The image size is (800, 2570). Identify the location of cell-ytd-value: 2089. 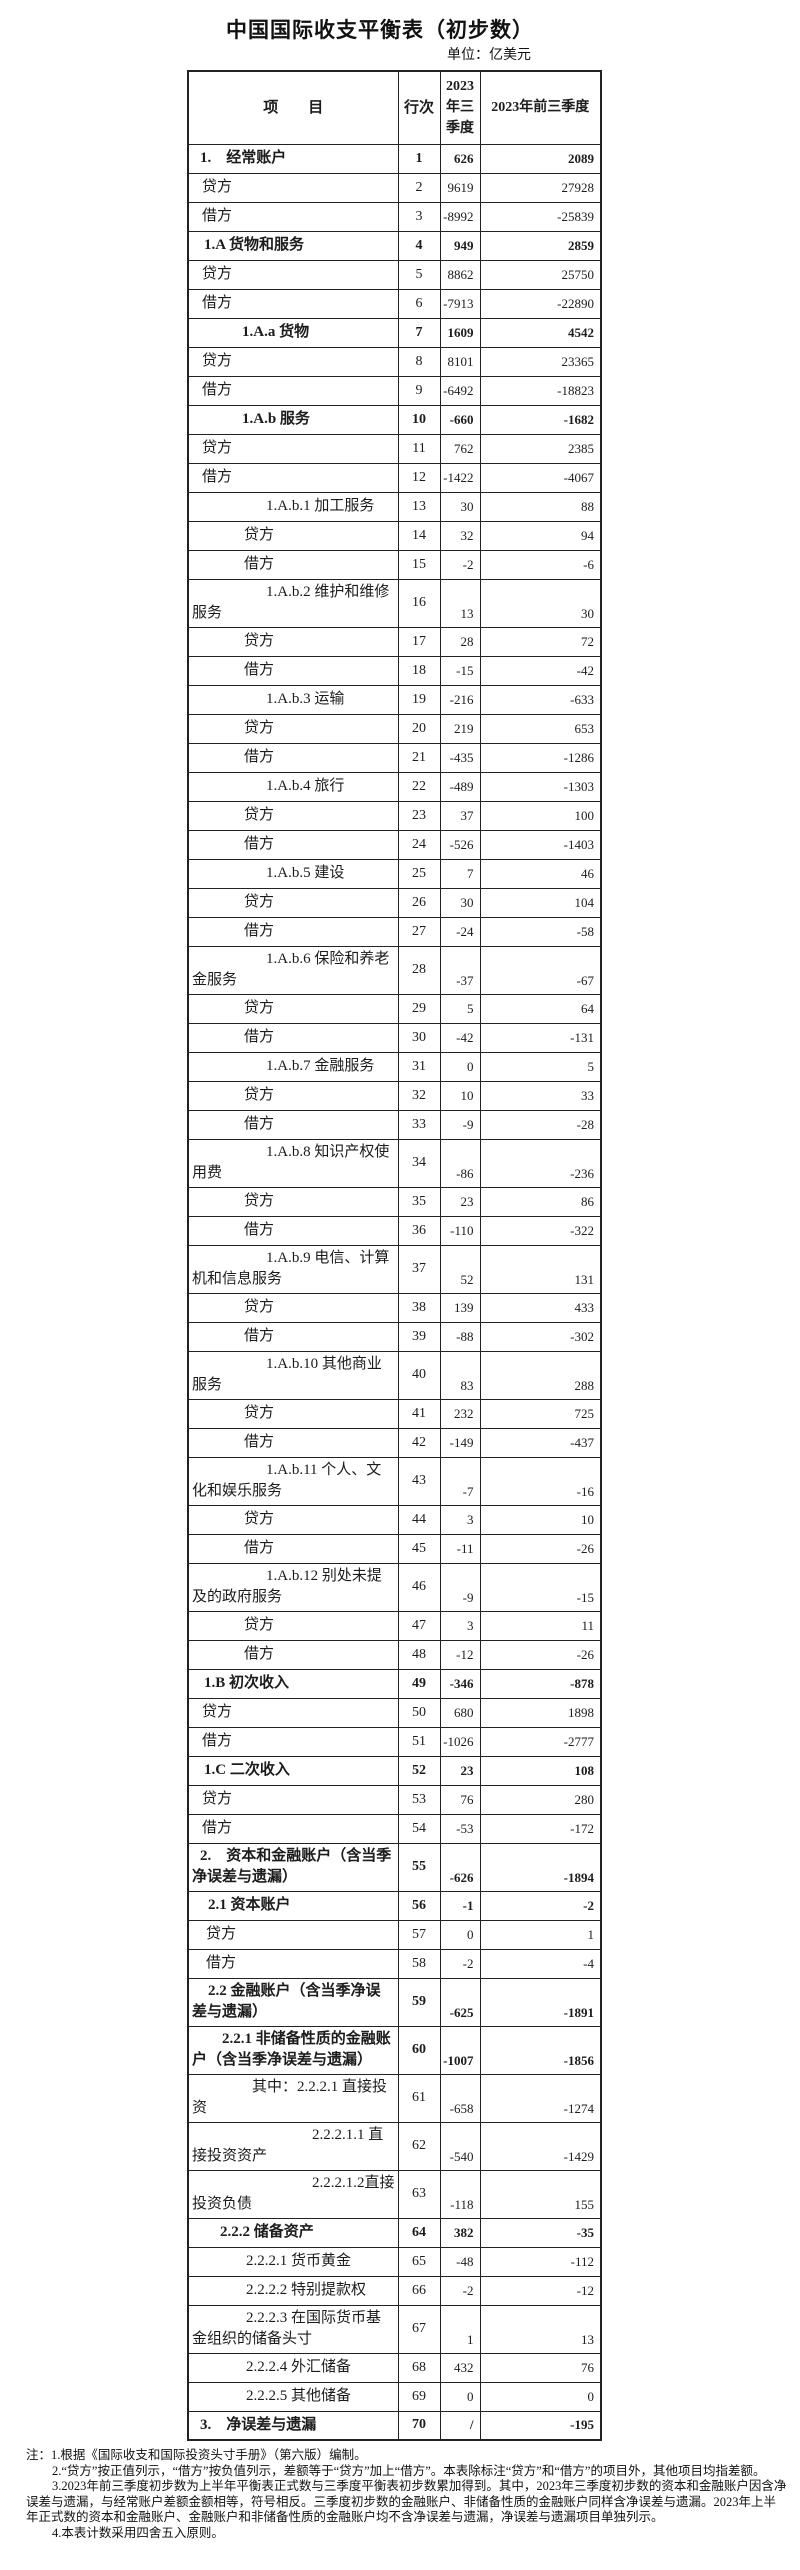
(540, 158).